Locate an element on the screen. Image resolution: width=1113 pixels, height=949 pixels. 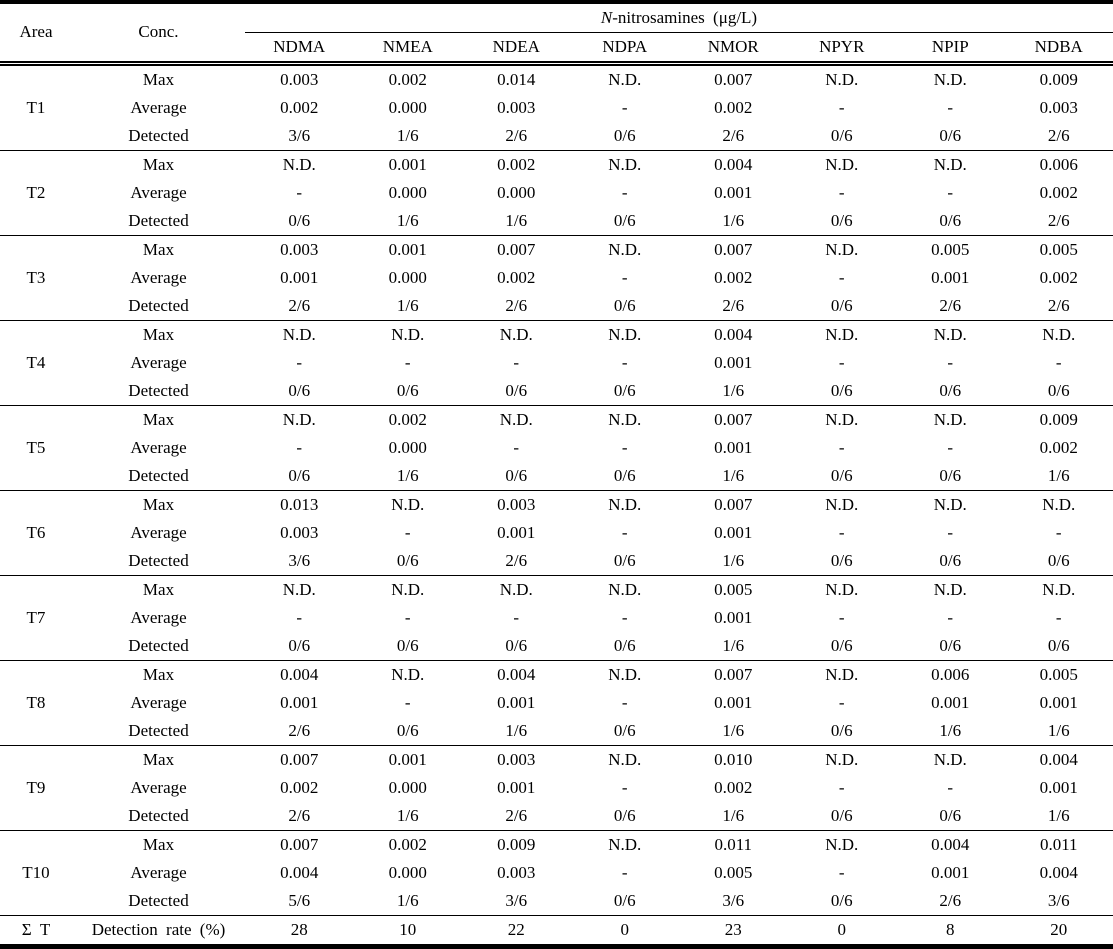
column-header-ndea: NDEA is located at coordinates (516, 48).